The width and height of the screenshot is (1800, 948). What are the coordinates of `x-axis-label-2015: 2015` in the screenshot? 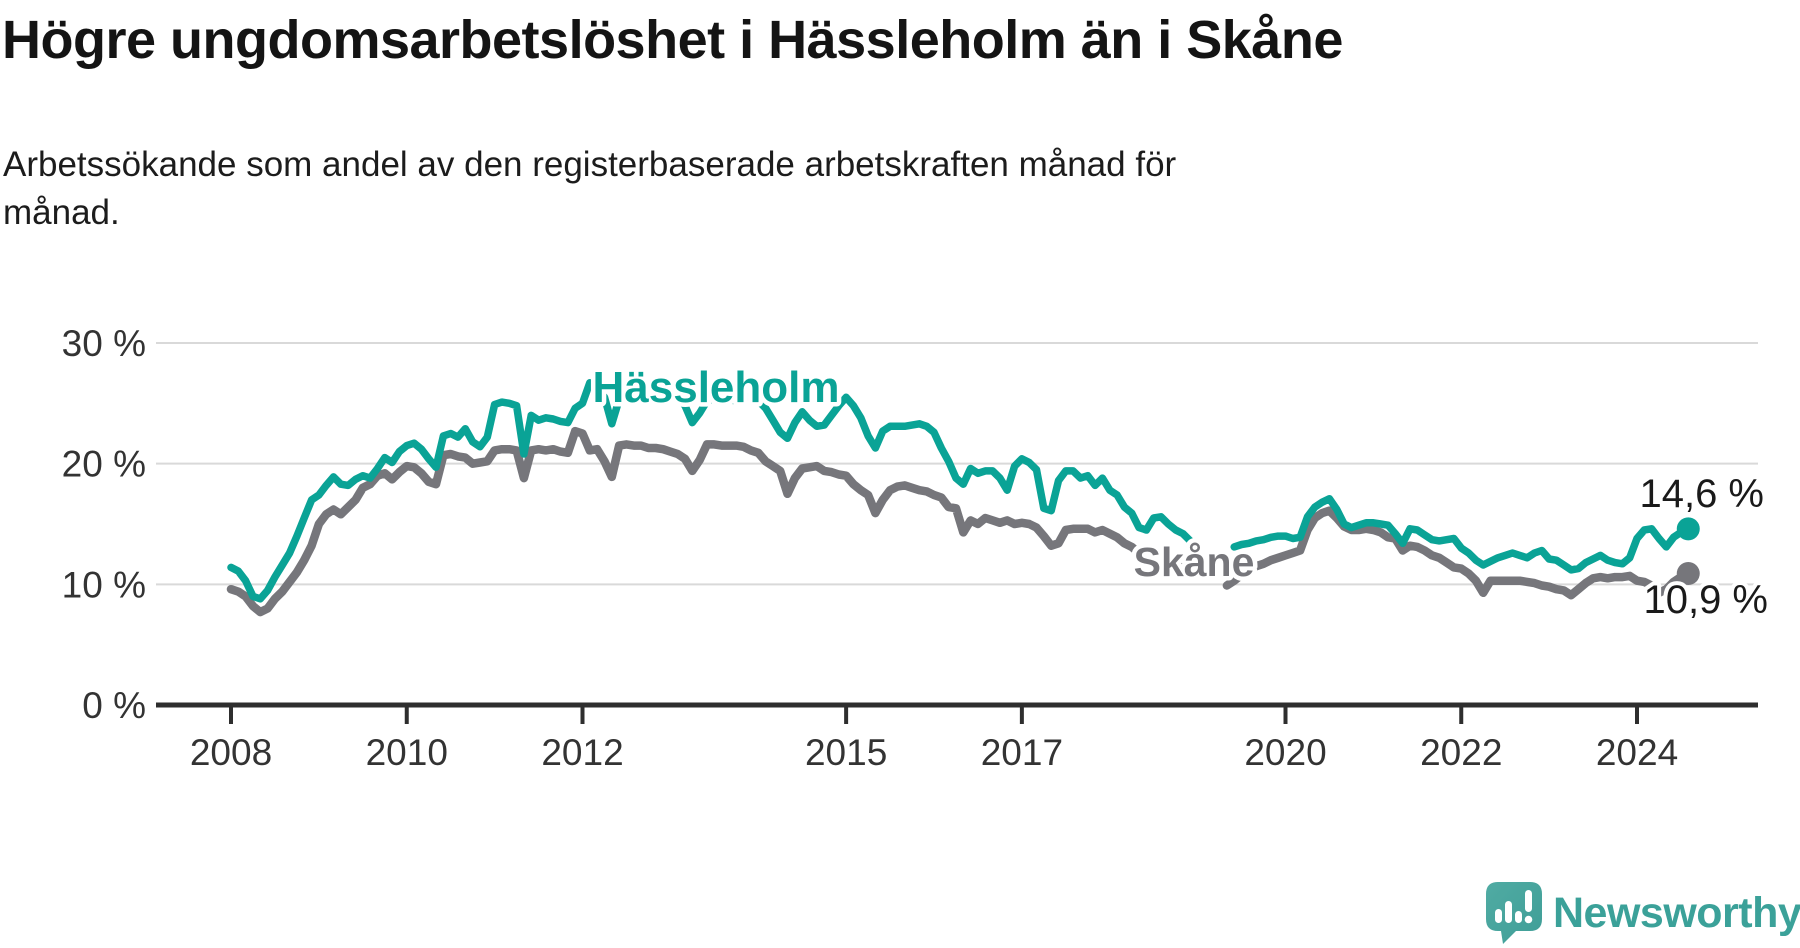 It's located at (846, 752).